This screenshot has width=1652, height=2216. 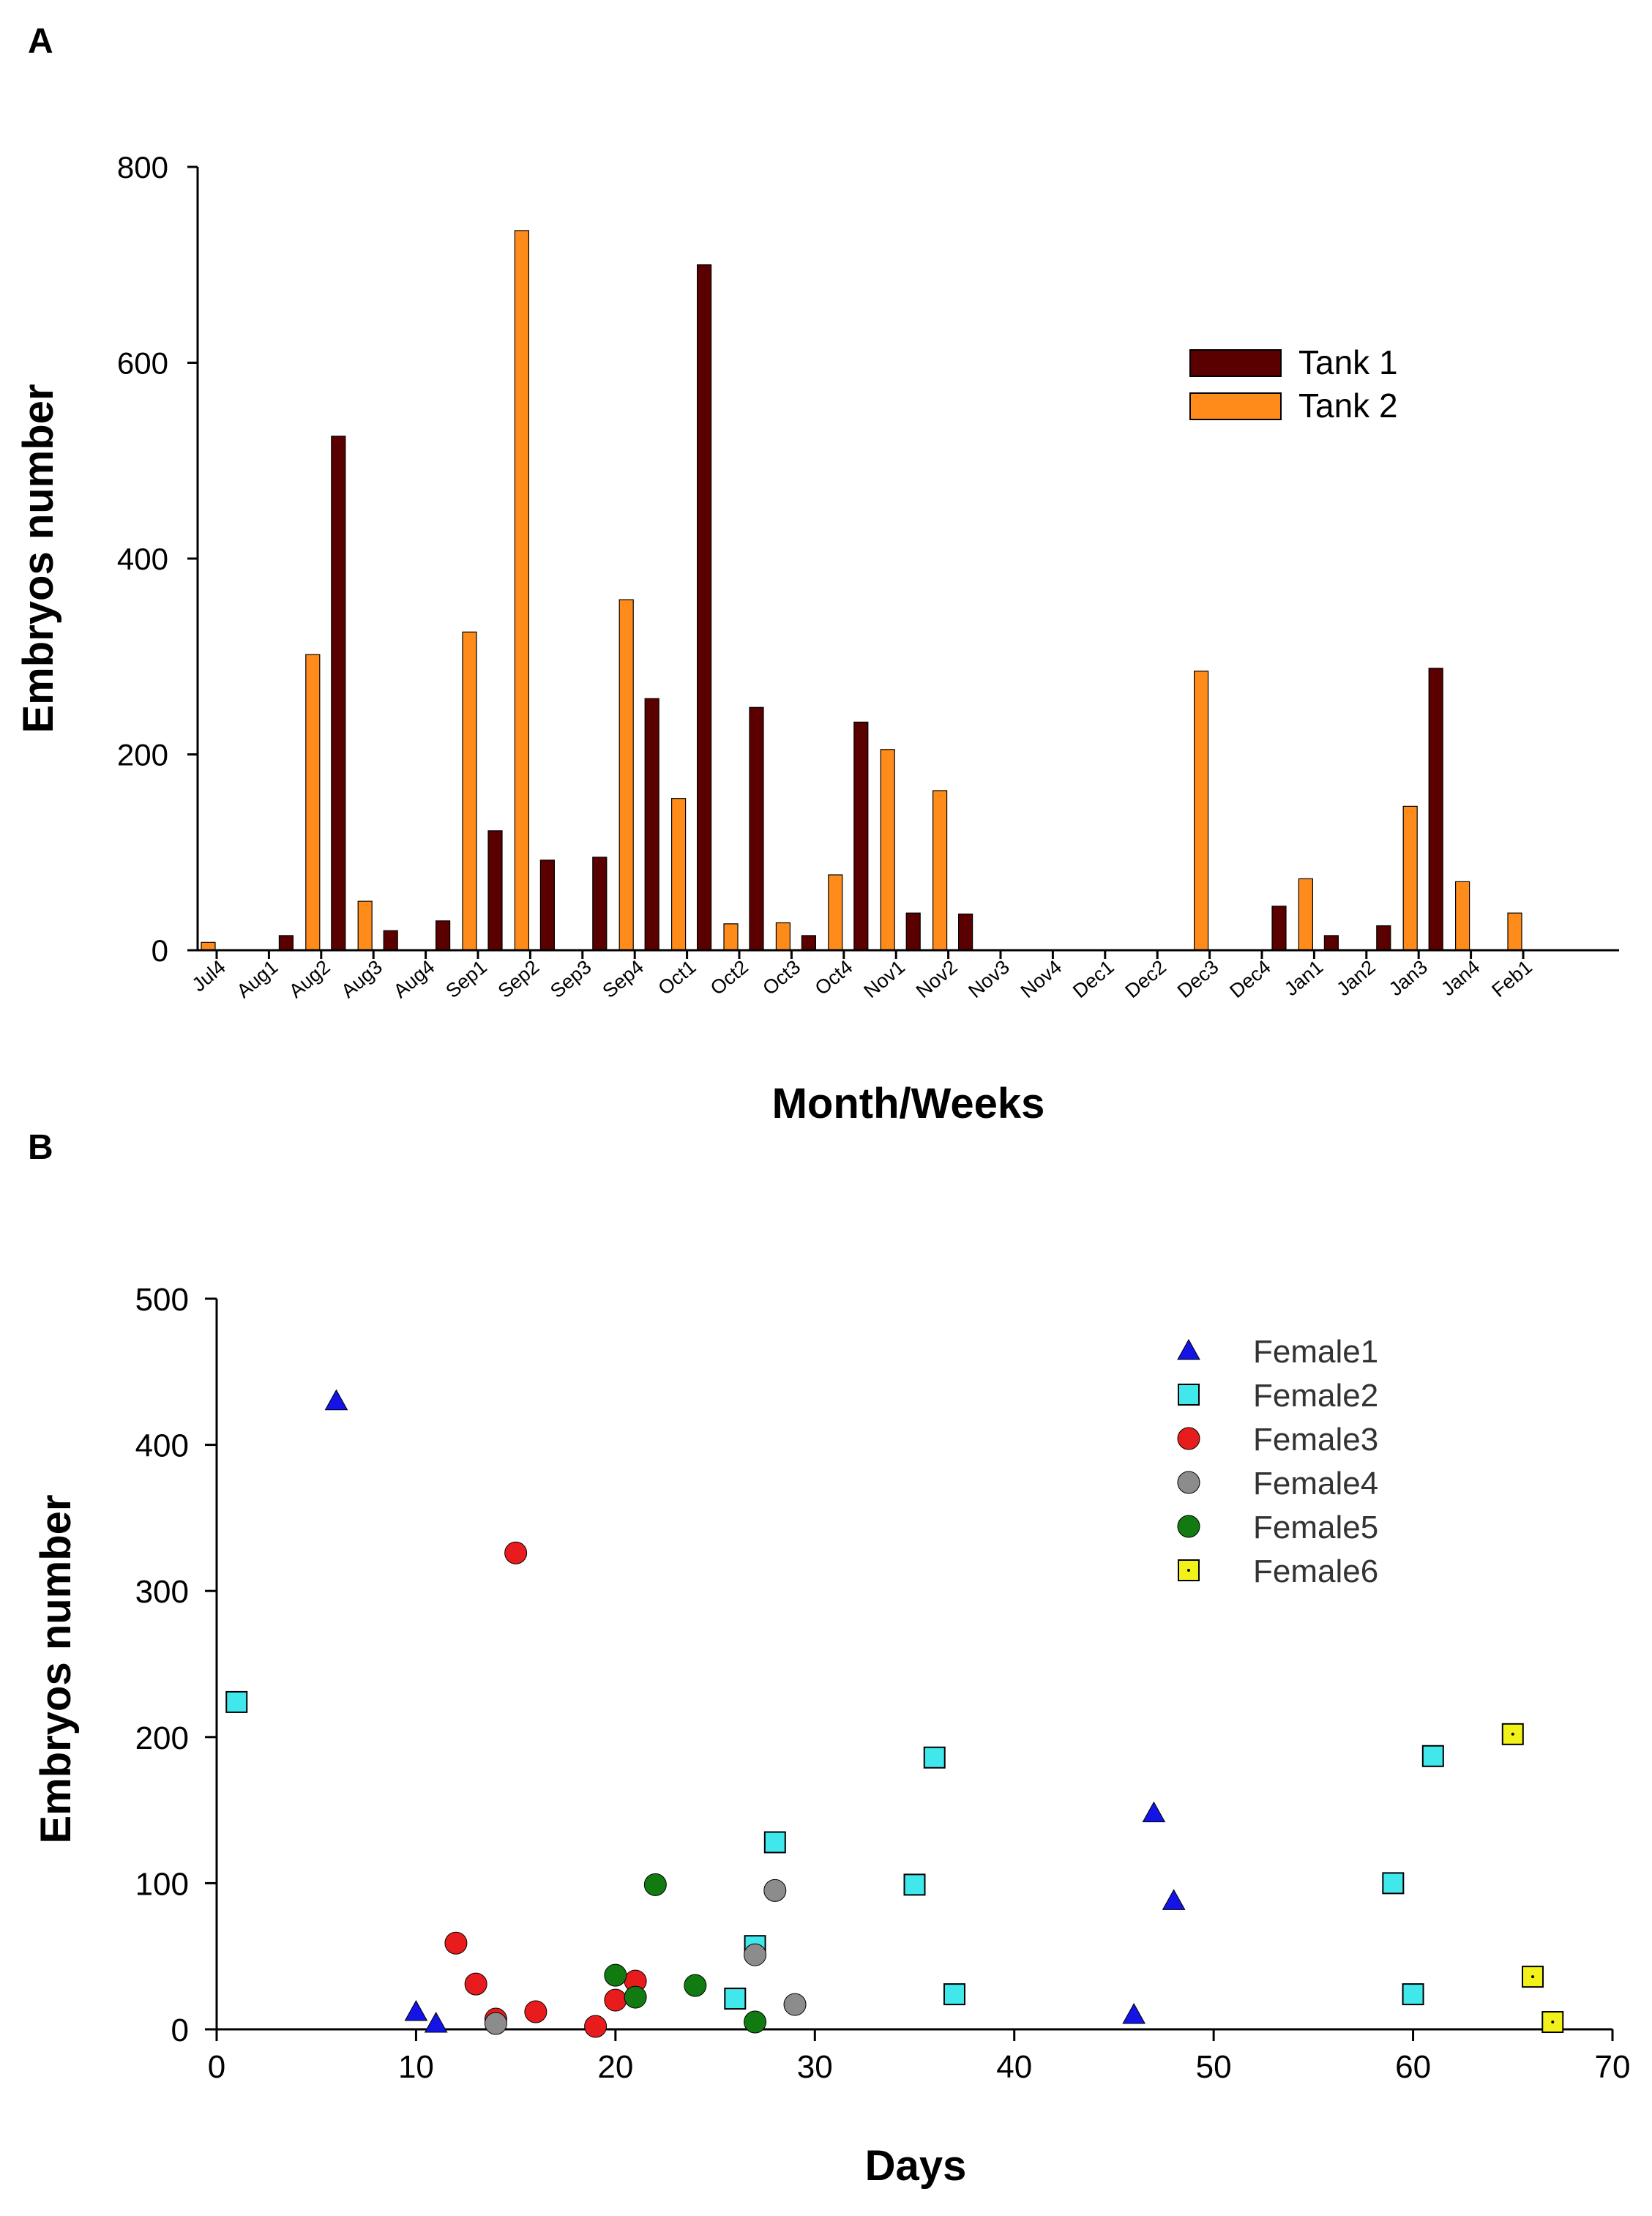 I want to click on bar-tank2-oct2, so click(x=731, y=937).